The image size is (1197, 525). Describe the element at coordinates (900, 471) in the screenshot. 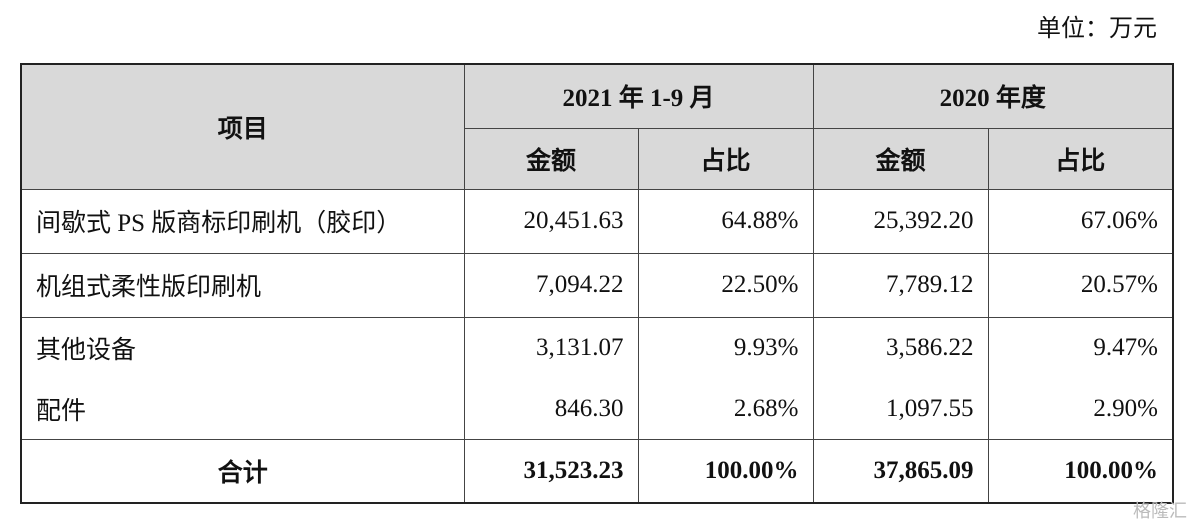

I see `table-cell: 37,865.09` at that location.